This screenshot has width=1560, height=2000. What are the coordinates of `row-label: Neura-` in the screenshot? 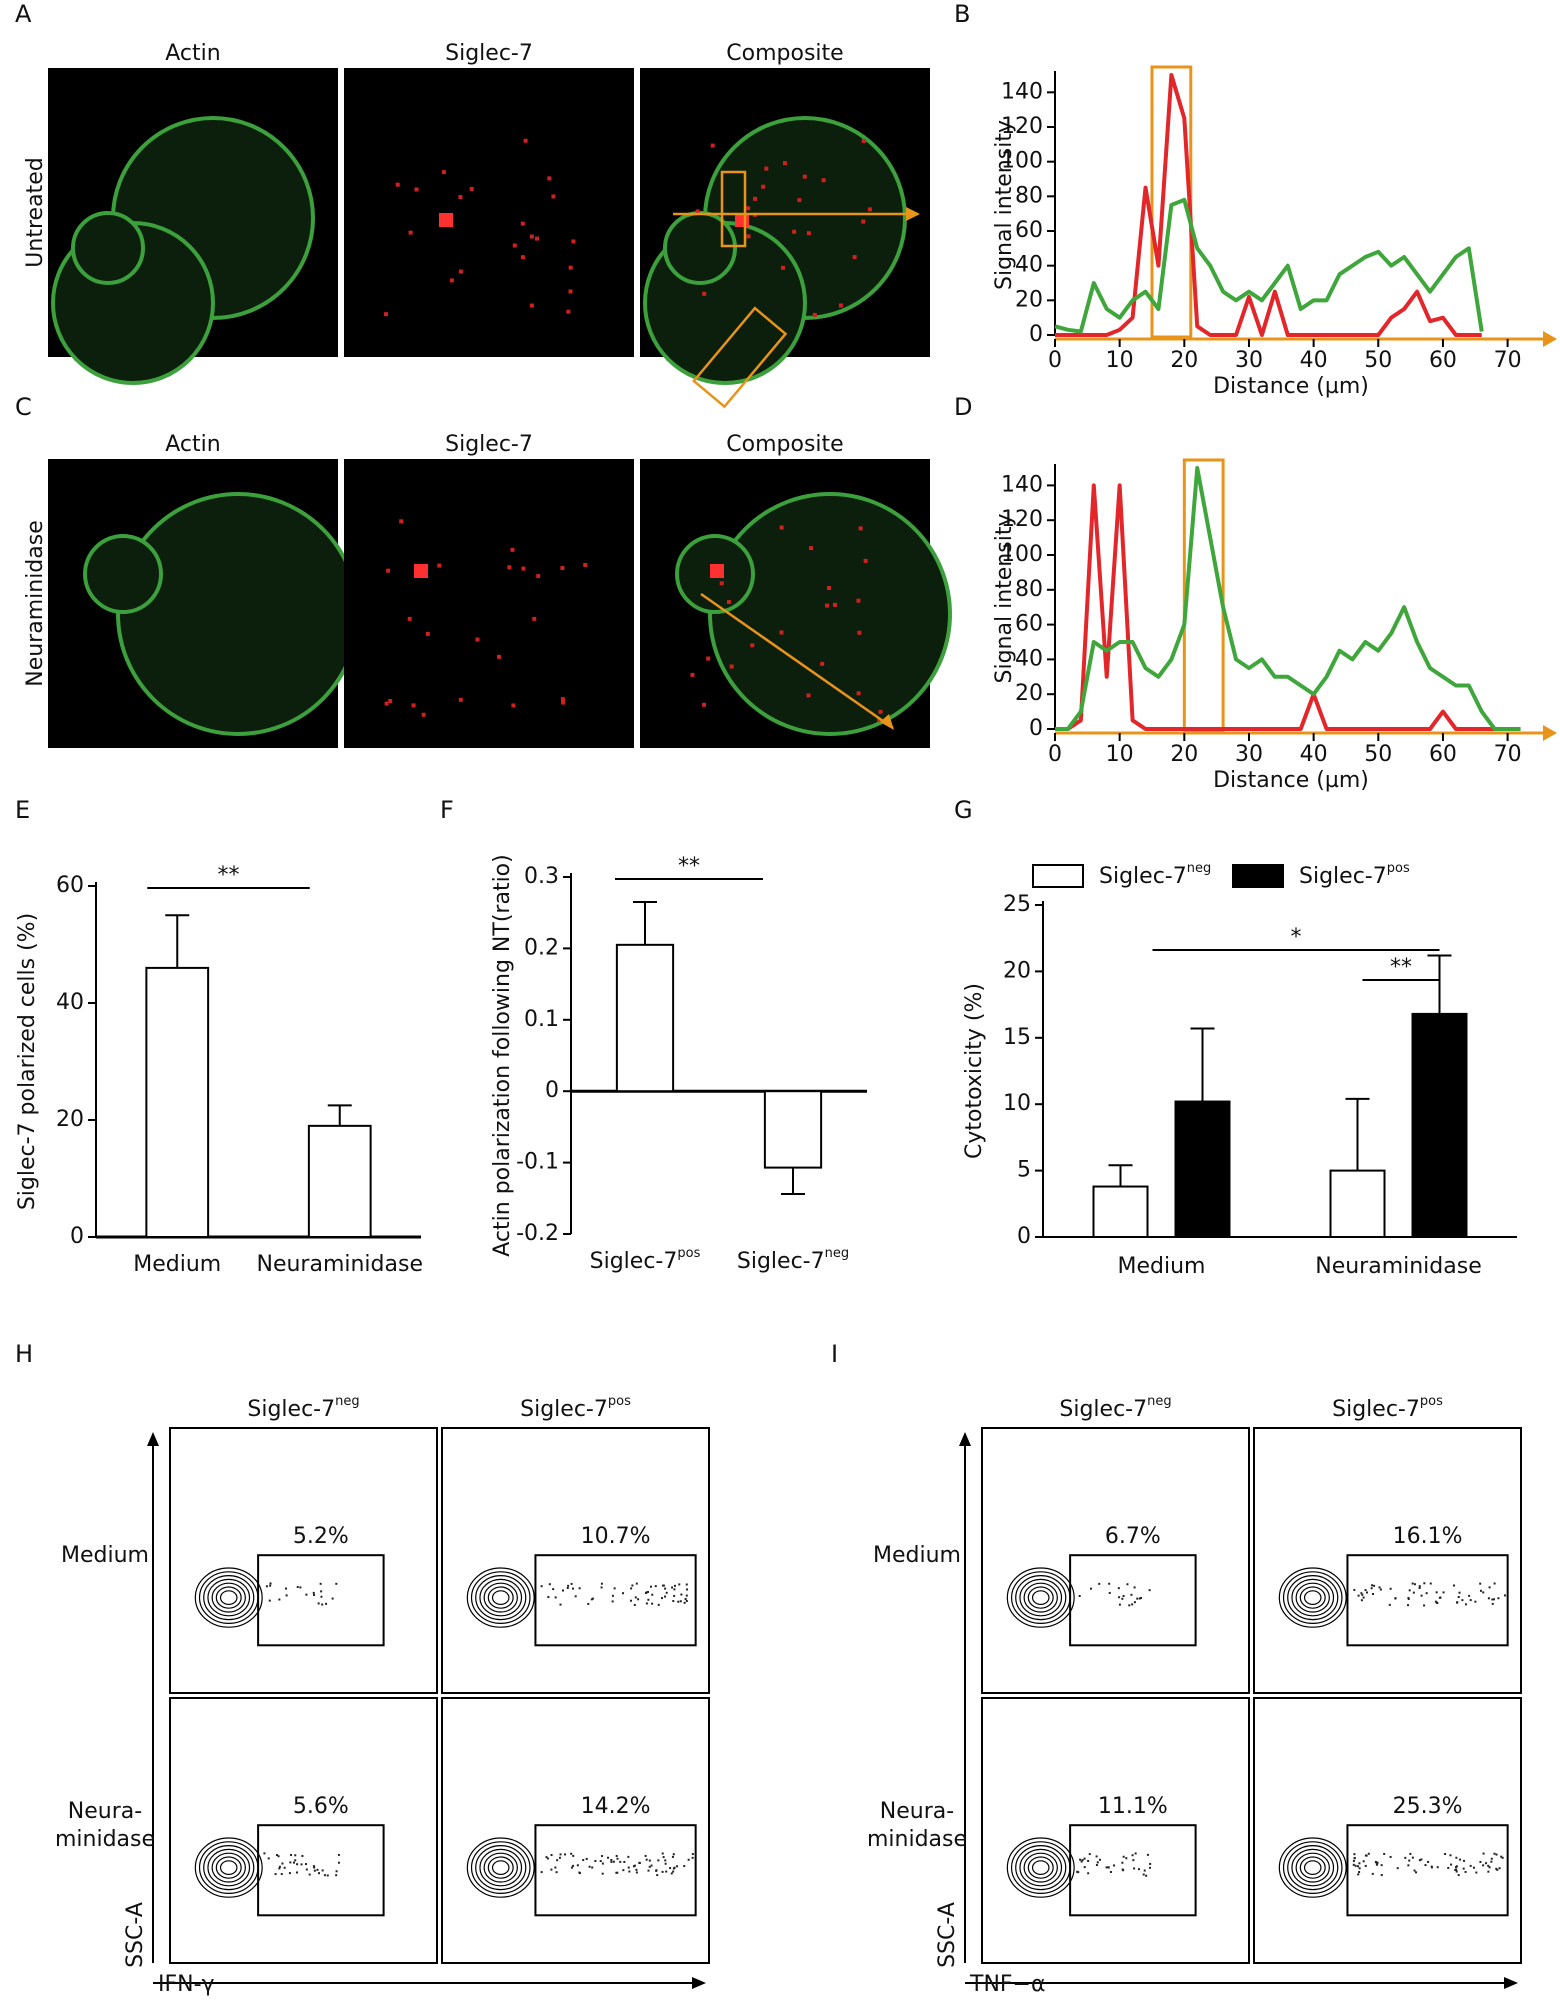 It's located at (105, 1811).